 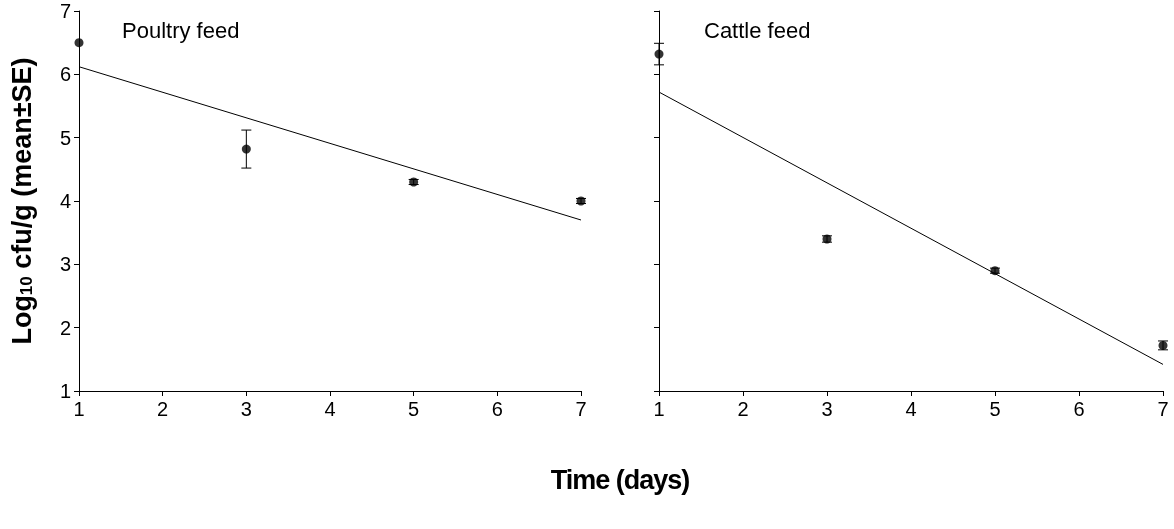 I want to click on chart-title: Poultry feed, so click(x=181, y=30).